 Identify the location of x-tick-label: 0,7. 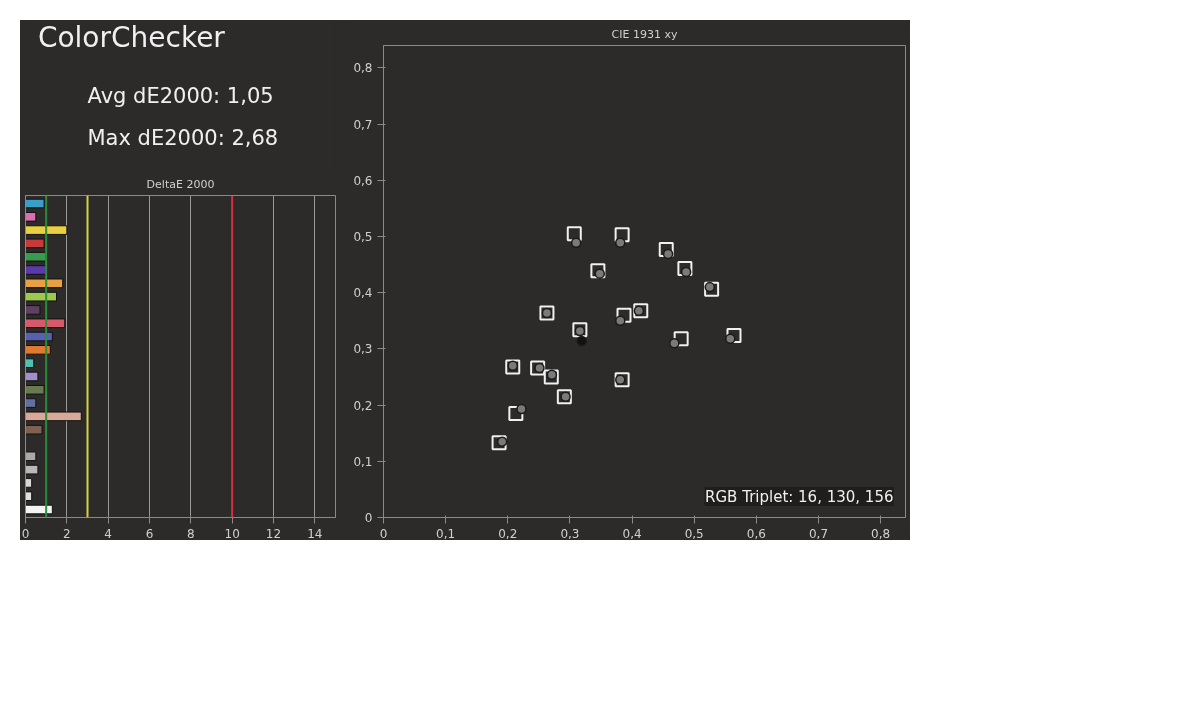
(818, 533).